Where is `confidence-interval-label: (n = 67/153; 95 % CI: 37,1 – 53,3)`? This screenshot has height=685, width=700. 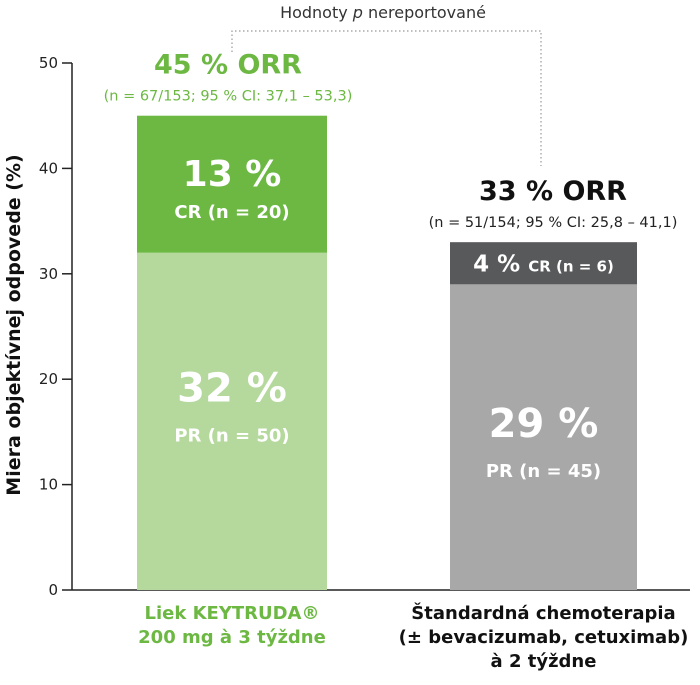
confidence-interval-label: (n = 67/153; 95 % CI: 37,1 – 53,3) is located at coordinates (228, 97).